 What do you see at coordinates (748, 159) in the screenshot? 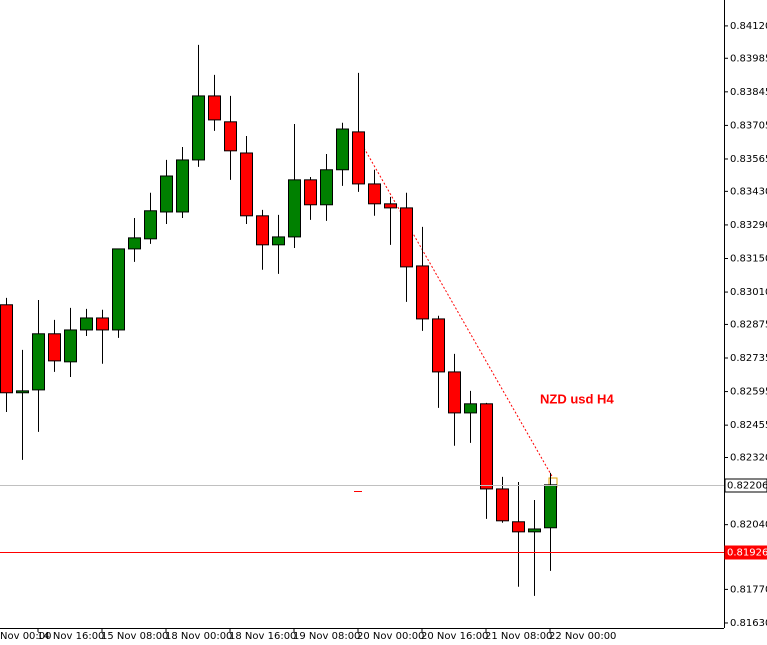
I see `y-tick-label: 0.83565` at bounding box center [748, 159].